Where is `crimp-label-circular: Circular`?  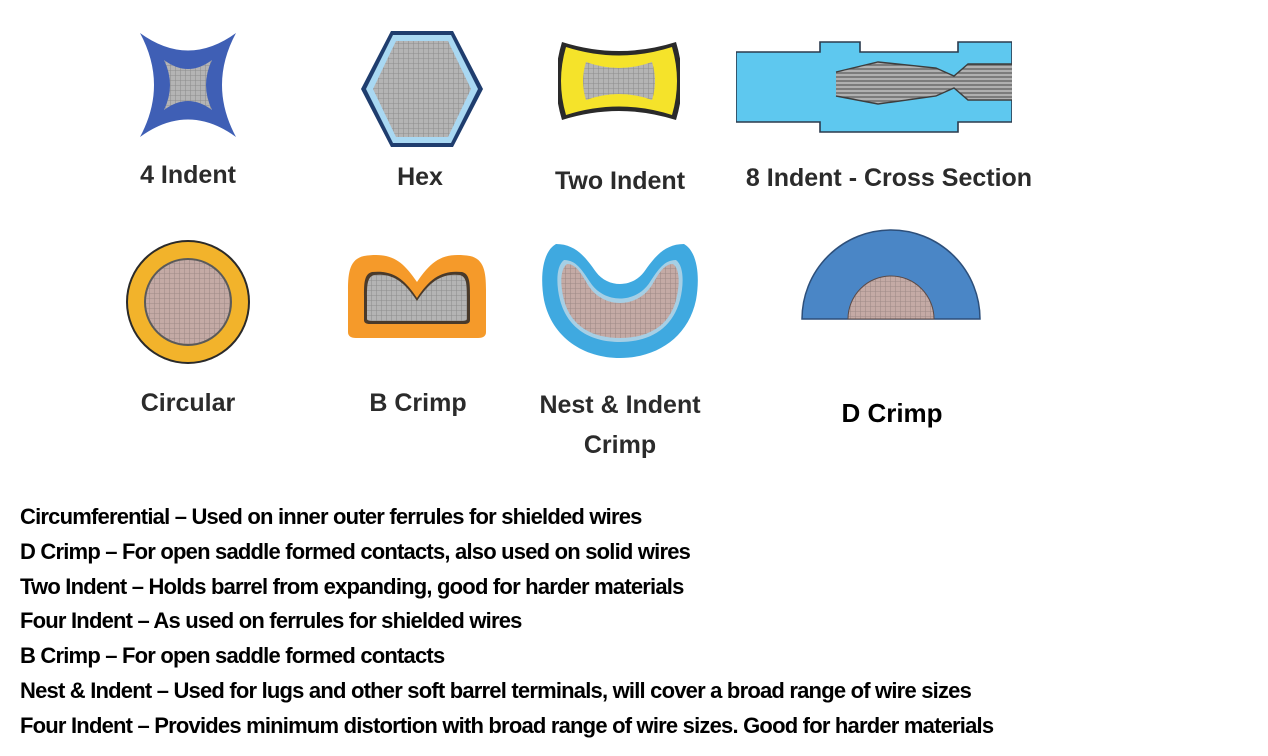 crimp-label-circular: Circular is located at coordinates (188, 403).